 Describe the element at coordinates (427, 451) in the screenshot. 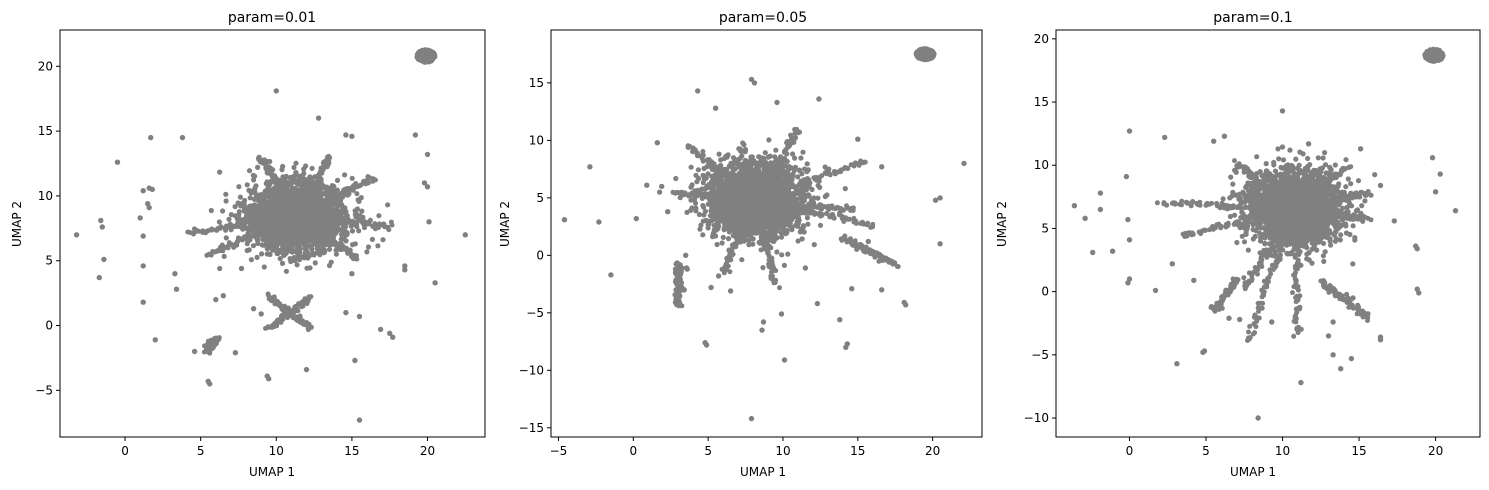

I see `x-tick-label: 20` at that location.